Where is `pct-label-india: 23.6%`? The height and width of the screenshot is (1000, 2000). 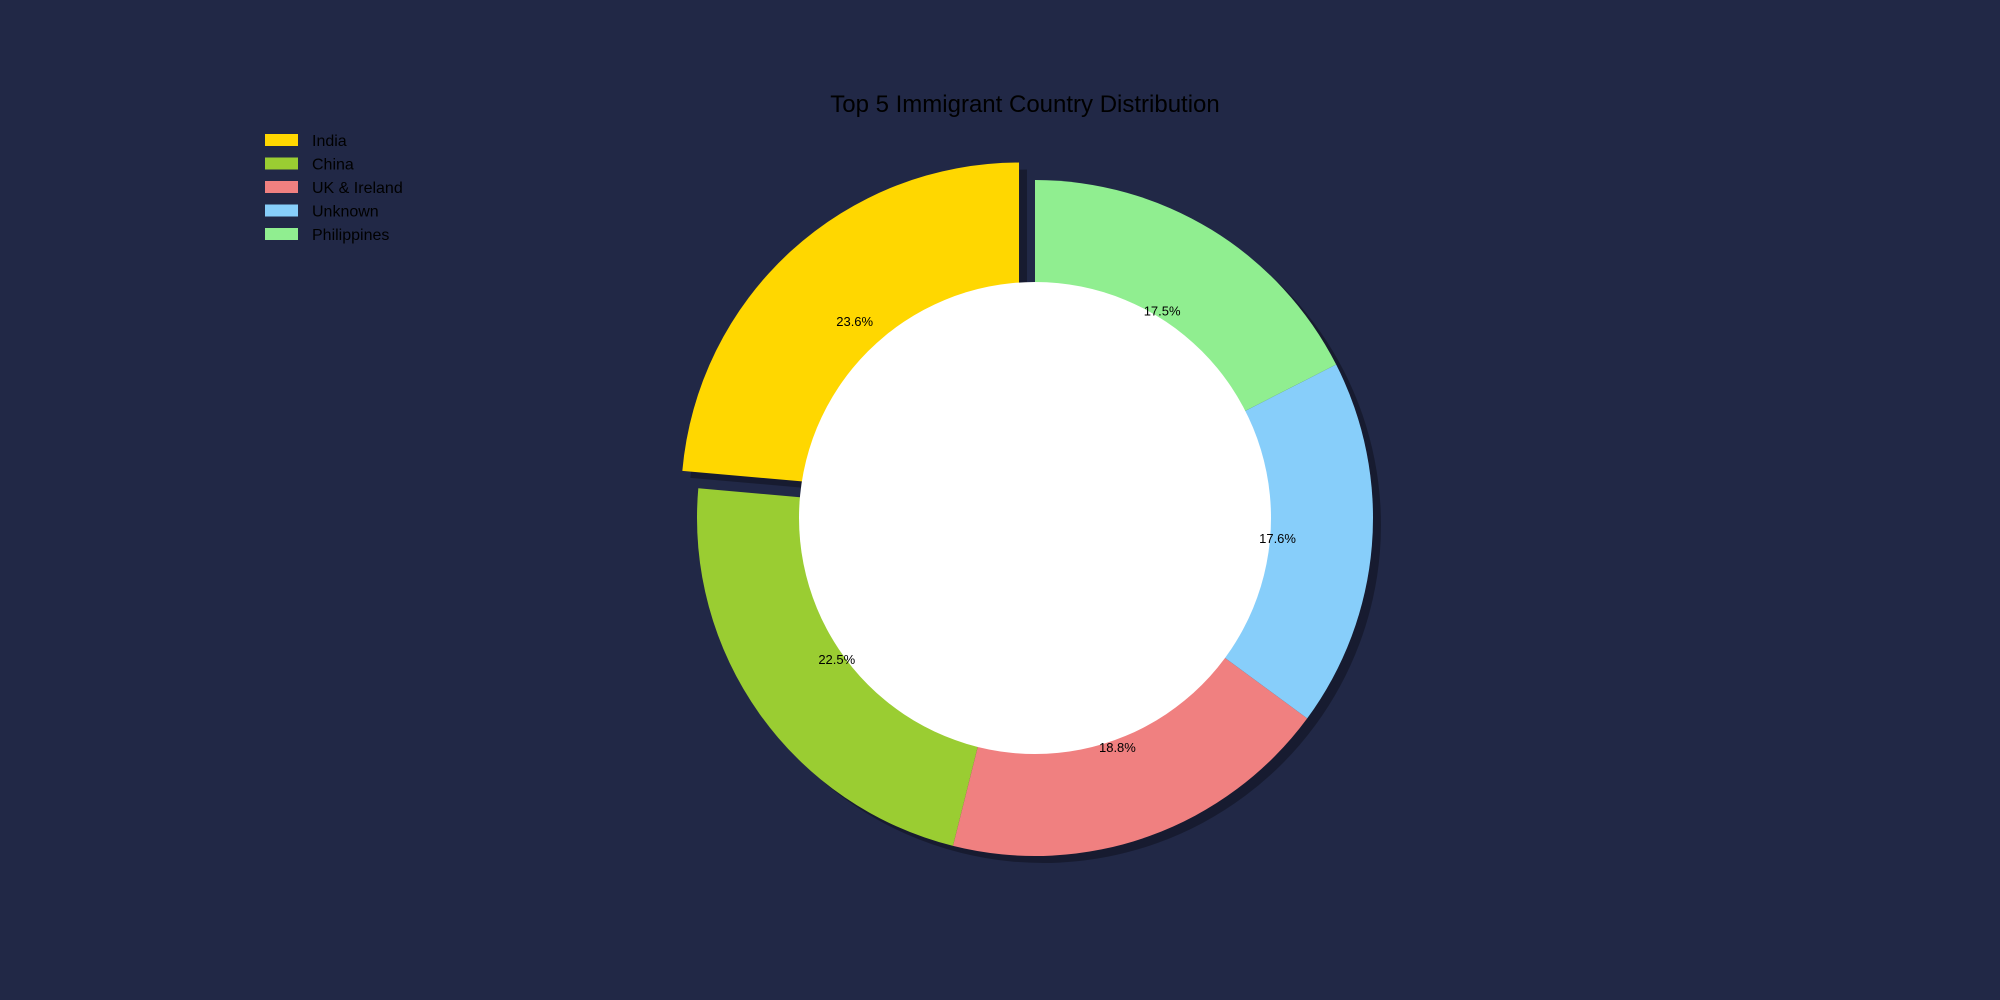 pct-label-india: 23.6% is located at coordinates (854, 321).